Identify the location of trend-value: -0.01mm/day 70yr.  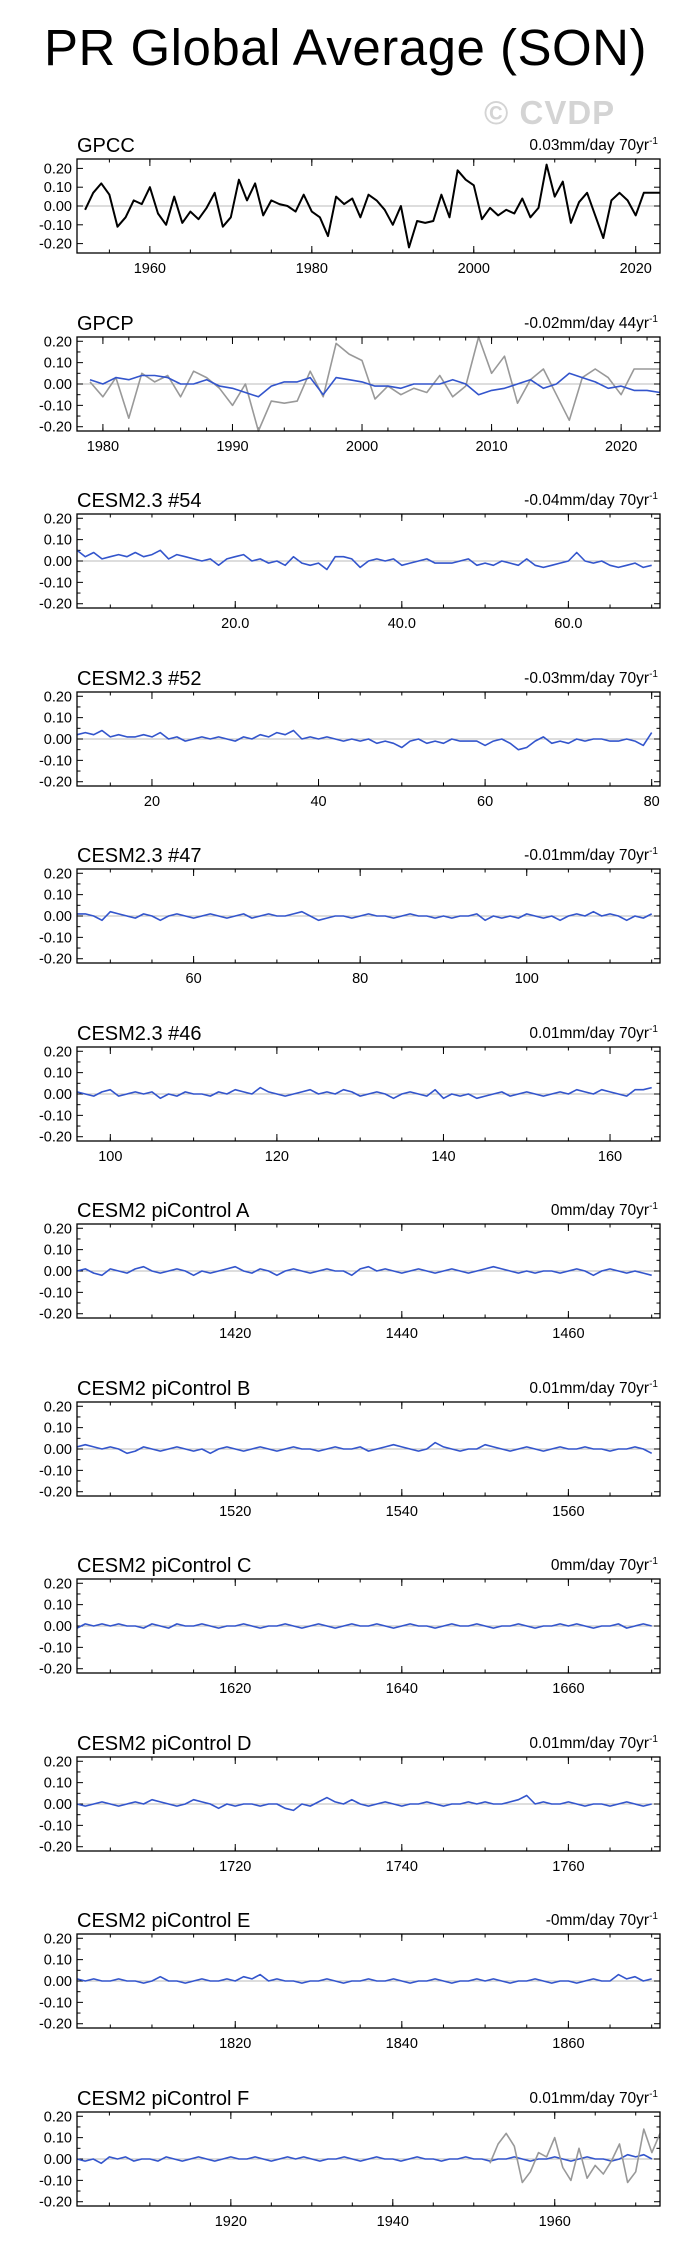
(586, 855).